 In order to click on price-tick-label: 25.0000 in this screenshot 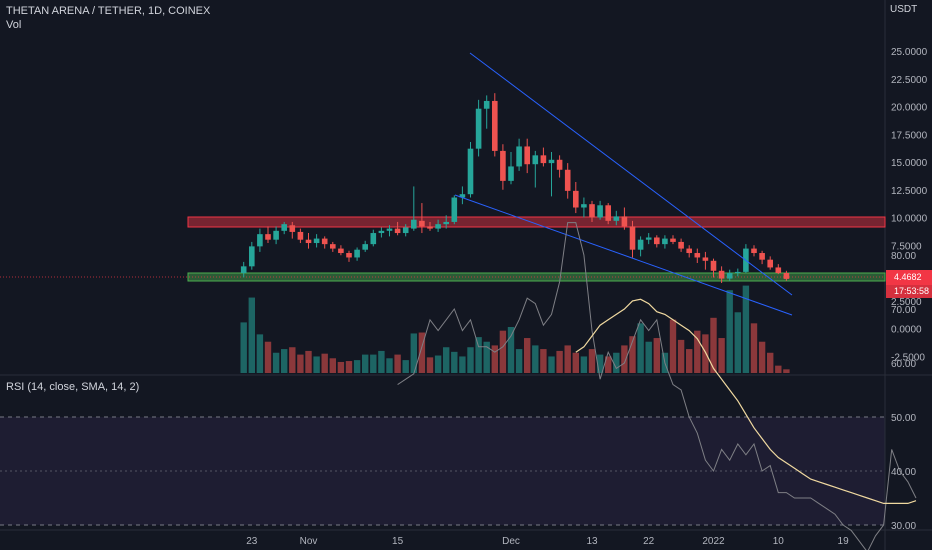, I will do `click(909, 52)`.